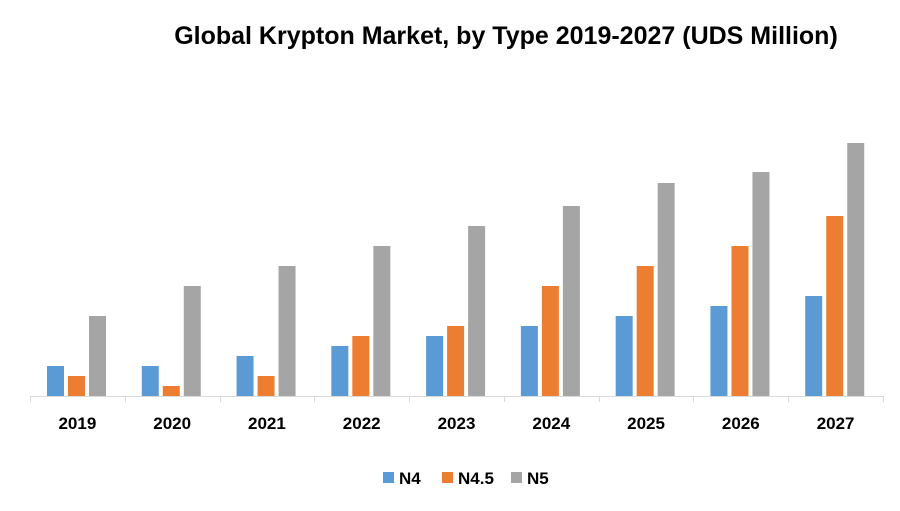 This screenshot has width=900, height=511. Describe the element at coordinates (97, 356) in the screenshot. I see `bar-n5-2019` at that location.